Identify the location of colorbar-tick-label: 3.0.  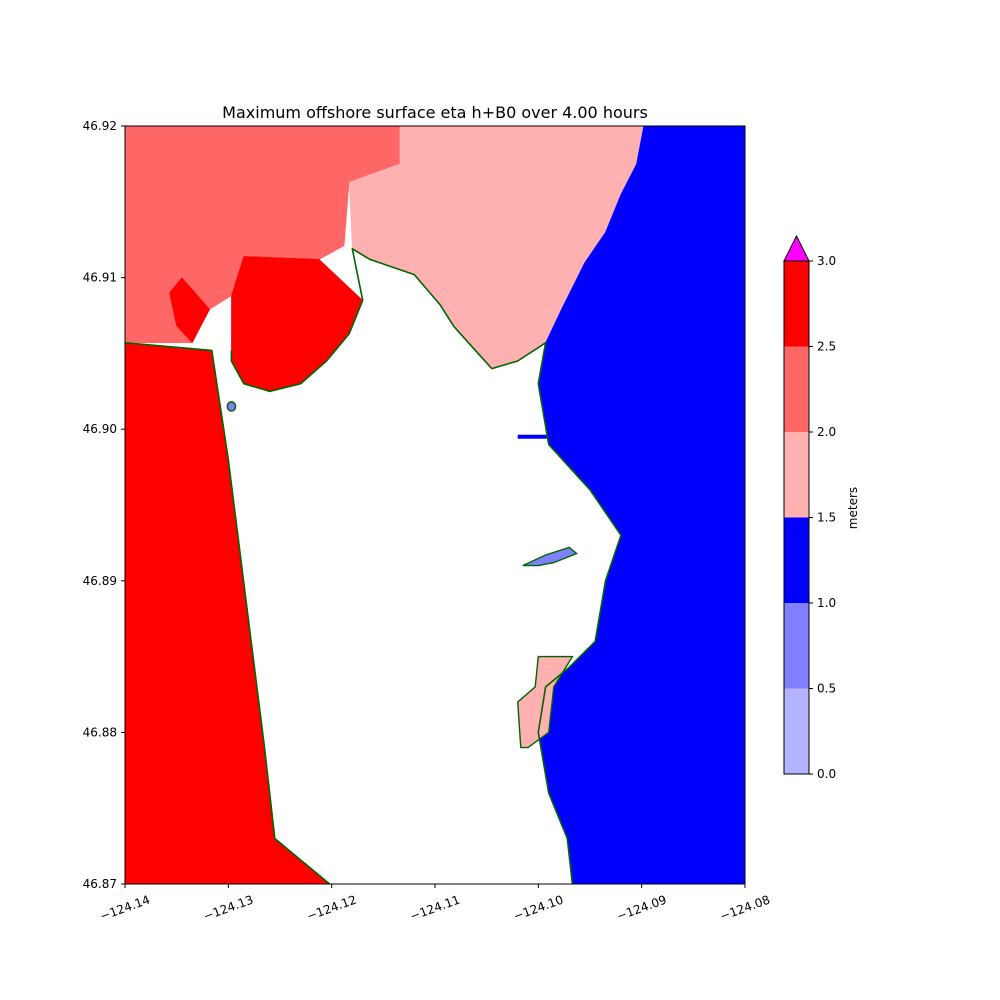
(826, 261).